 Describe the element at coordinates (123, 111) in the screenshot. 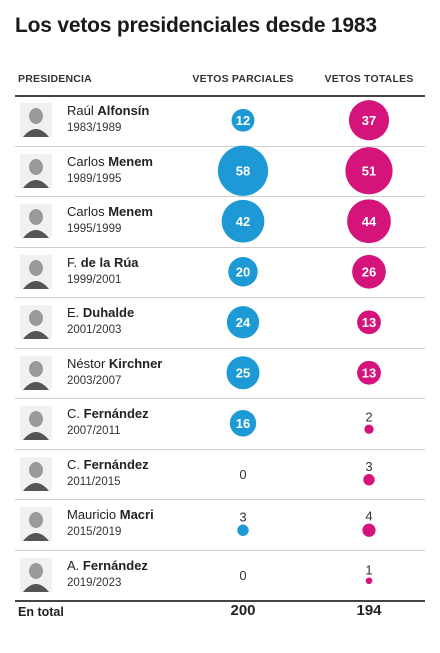

I see `president-surname: Alfonsín` at that location.